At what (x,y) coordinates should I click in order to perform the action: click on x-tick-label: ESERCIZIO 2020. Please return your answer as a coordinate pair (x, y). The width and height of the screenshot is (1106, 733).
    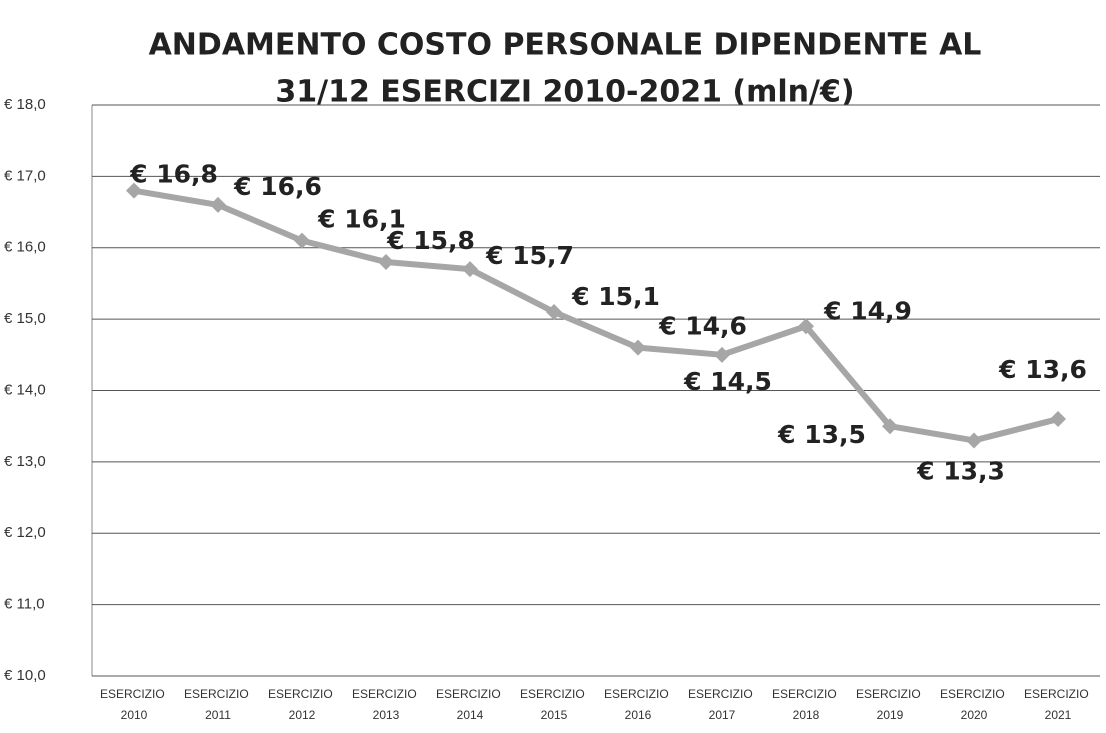
    Looking at the image, I should click on (974, 704).